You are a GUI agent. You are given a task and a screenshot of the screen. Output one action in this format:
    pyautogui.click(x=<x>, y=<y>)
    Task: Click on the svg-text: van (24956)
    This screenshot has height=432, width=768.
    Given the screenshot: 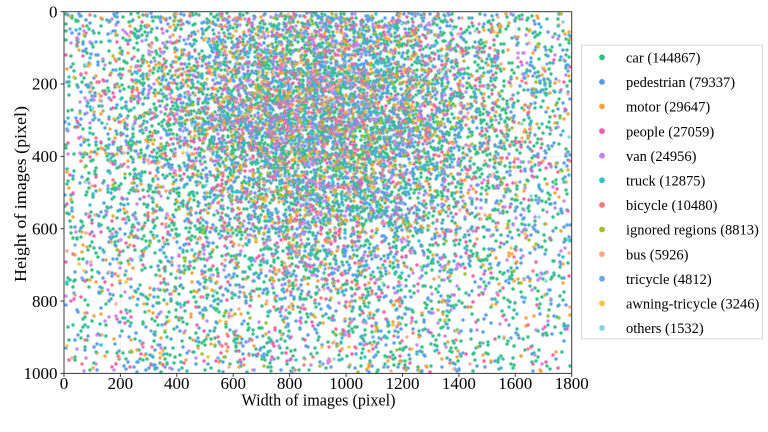 What is the action you would take?
    pyautogui.click(x=661, y=157)
    